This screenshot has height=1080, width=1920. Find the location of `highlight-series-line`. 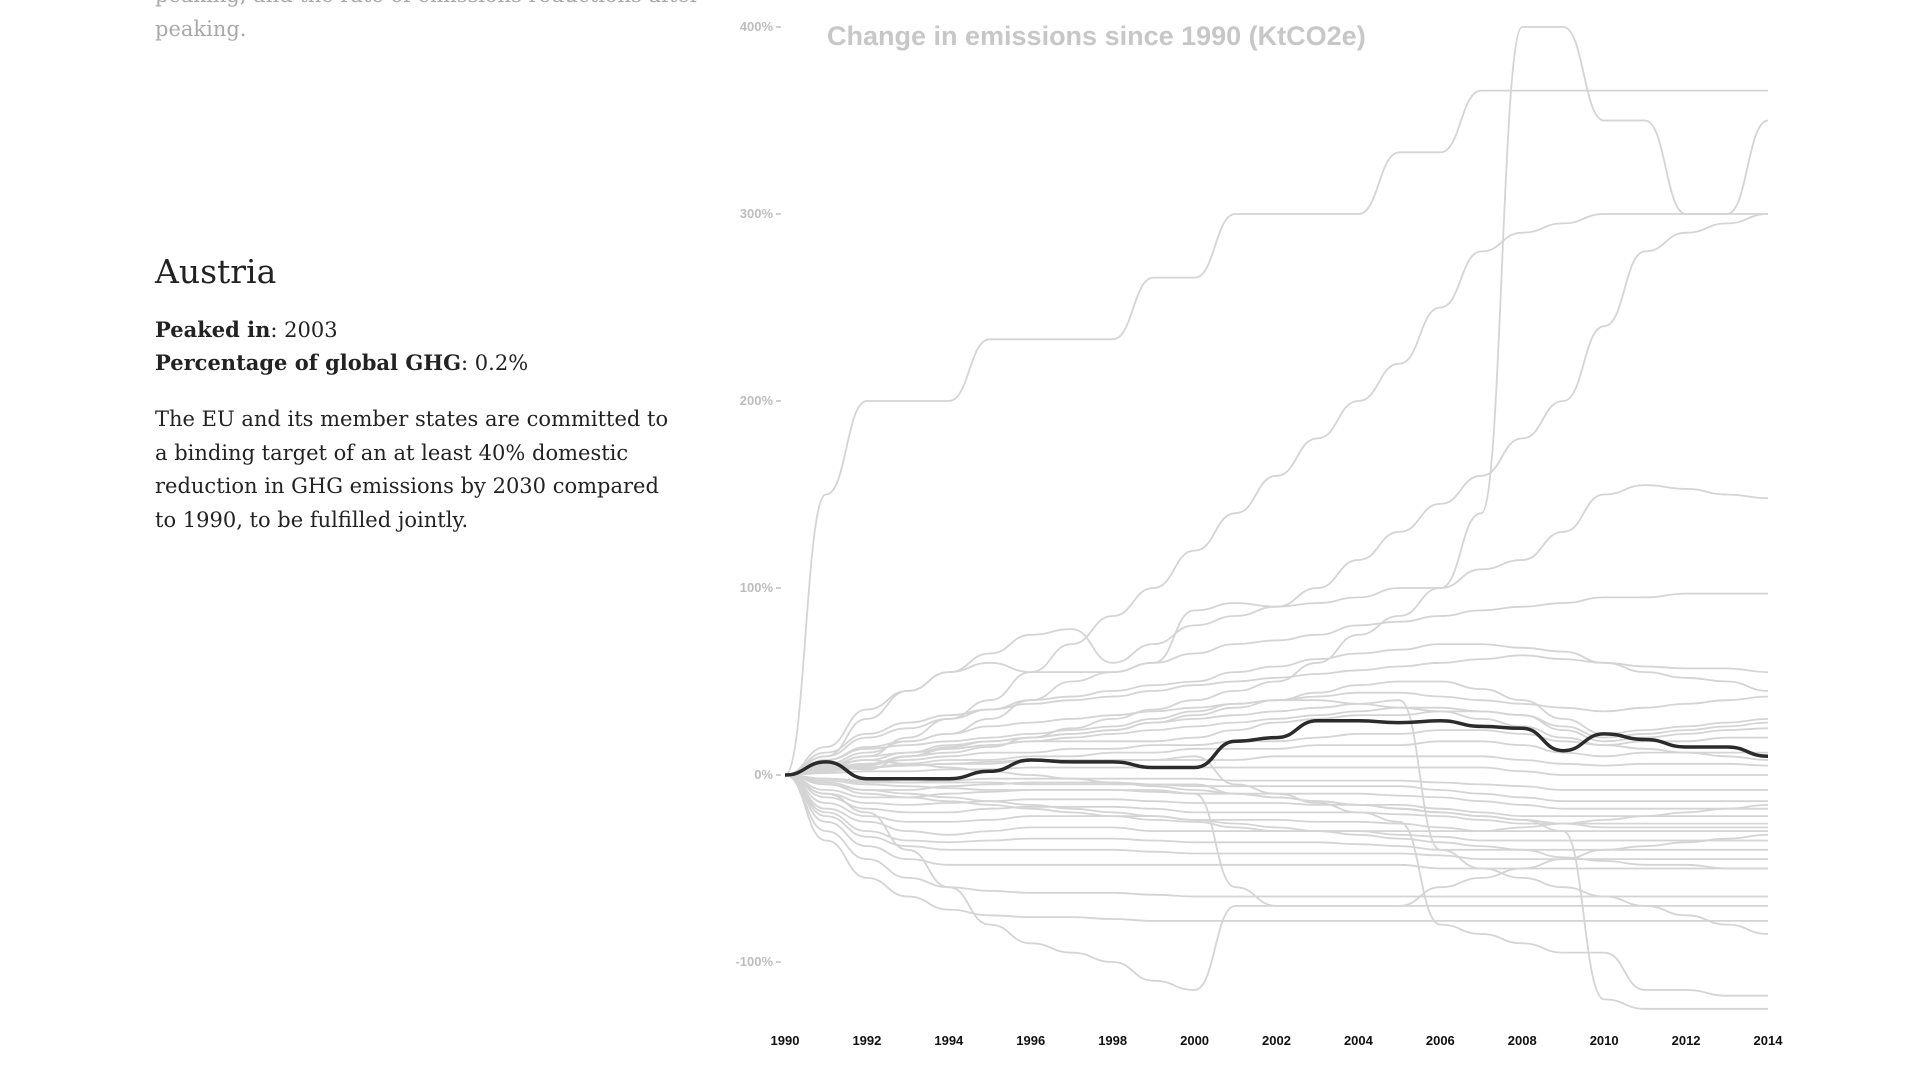

highlight-series-line is located at coordinates (1276, 750).